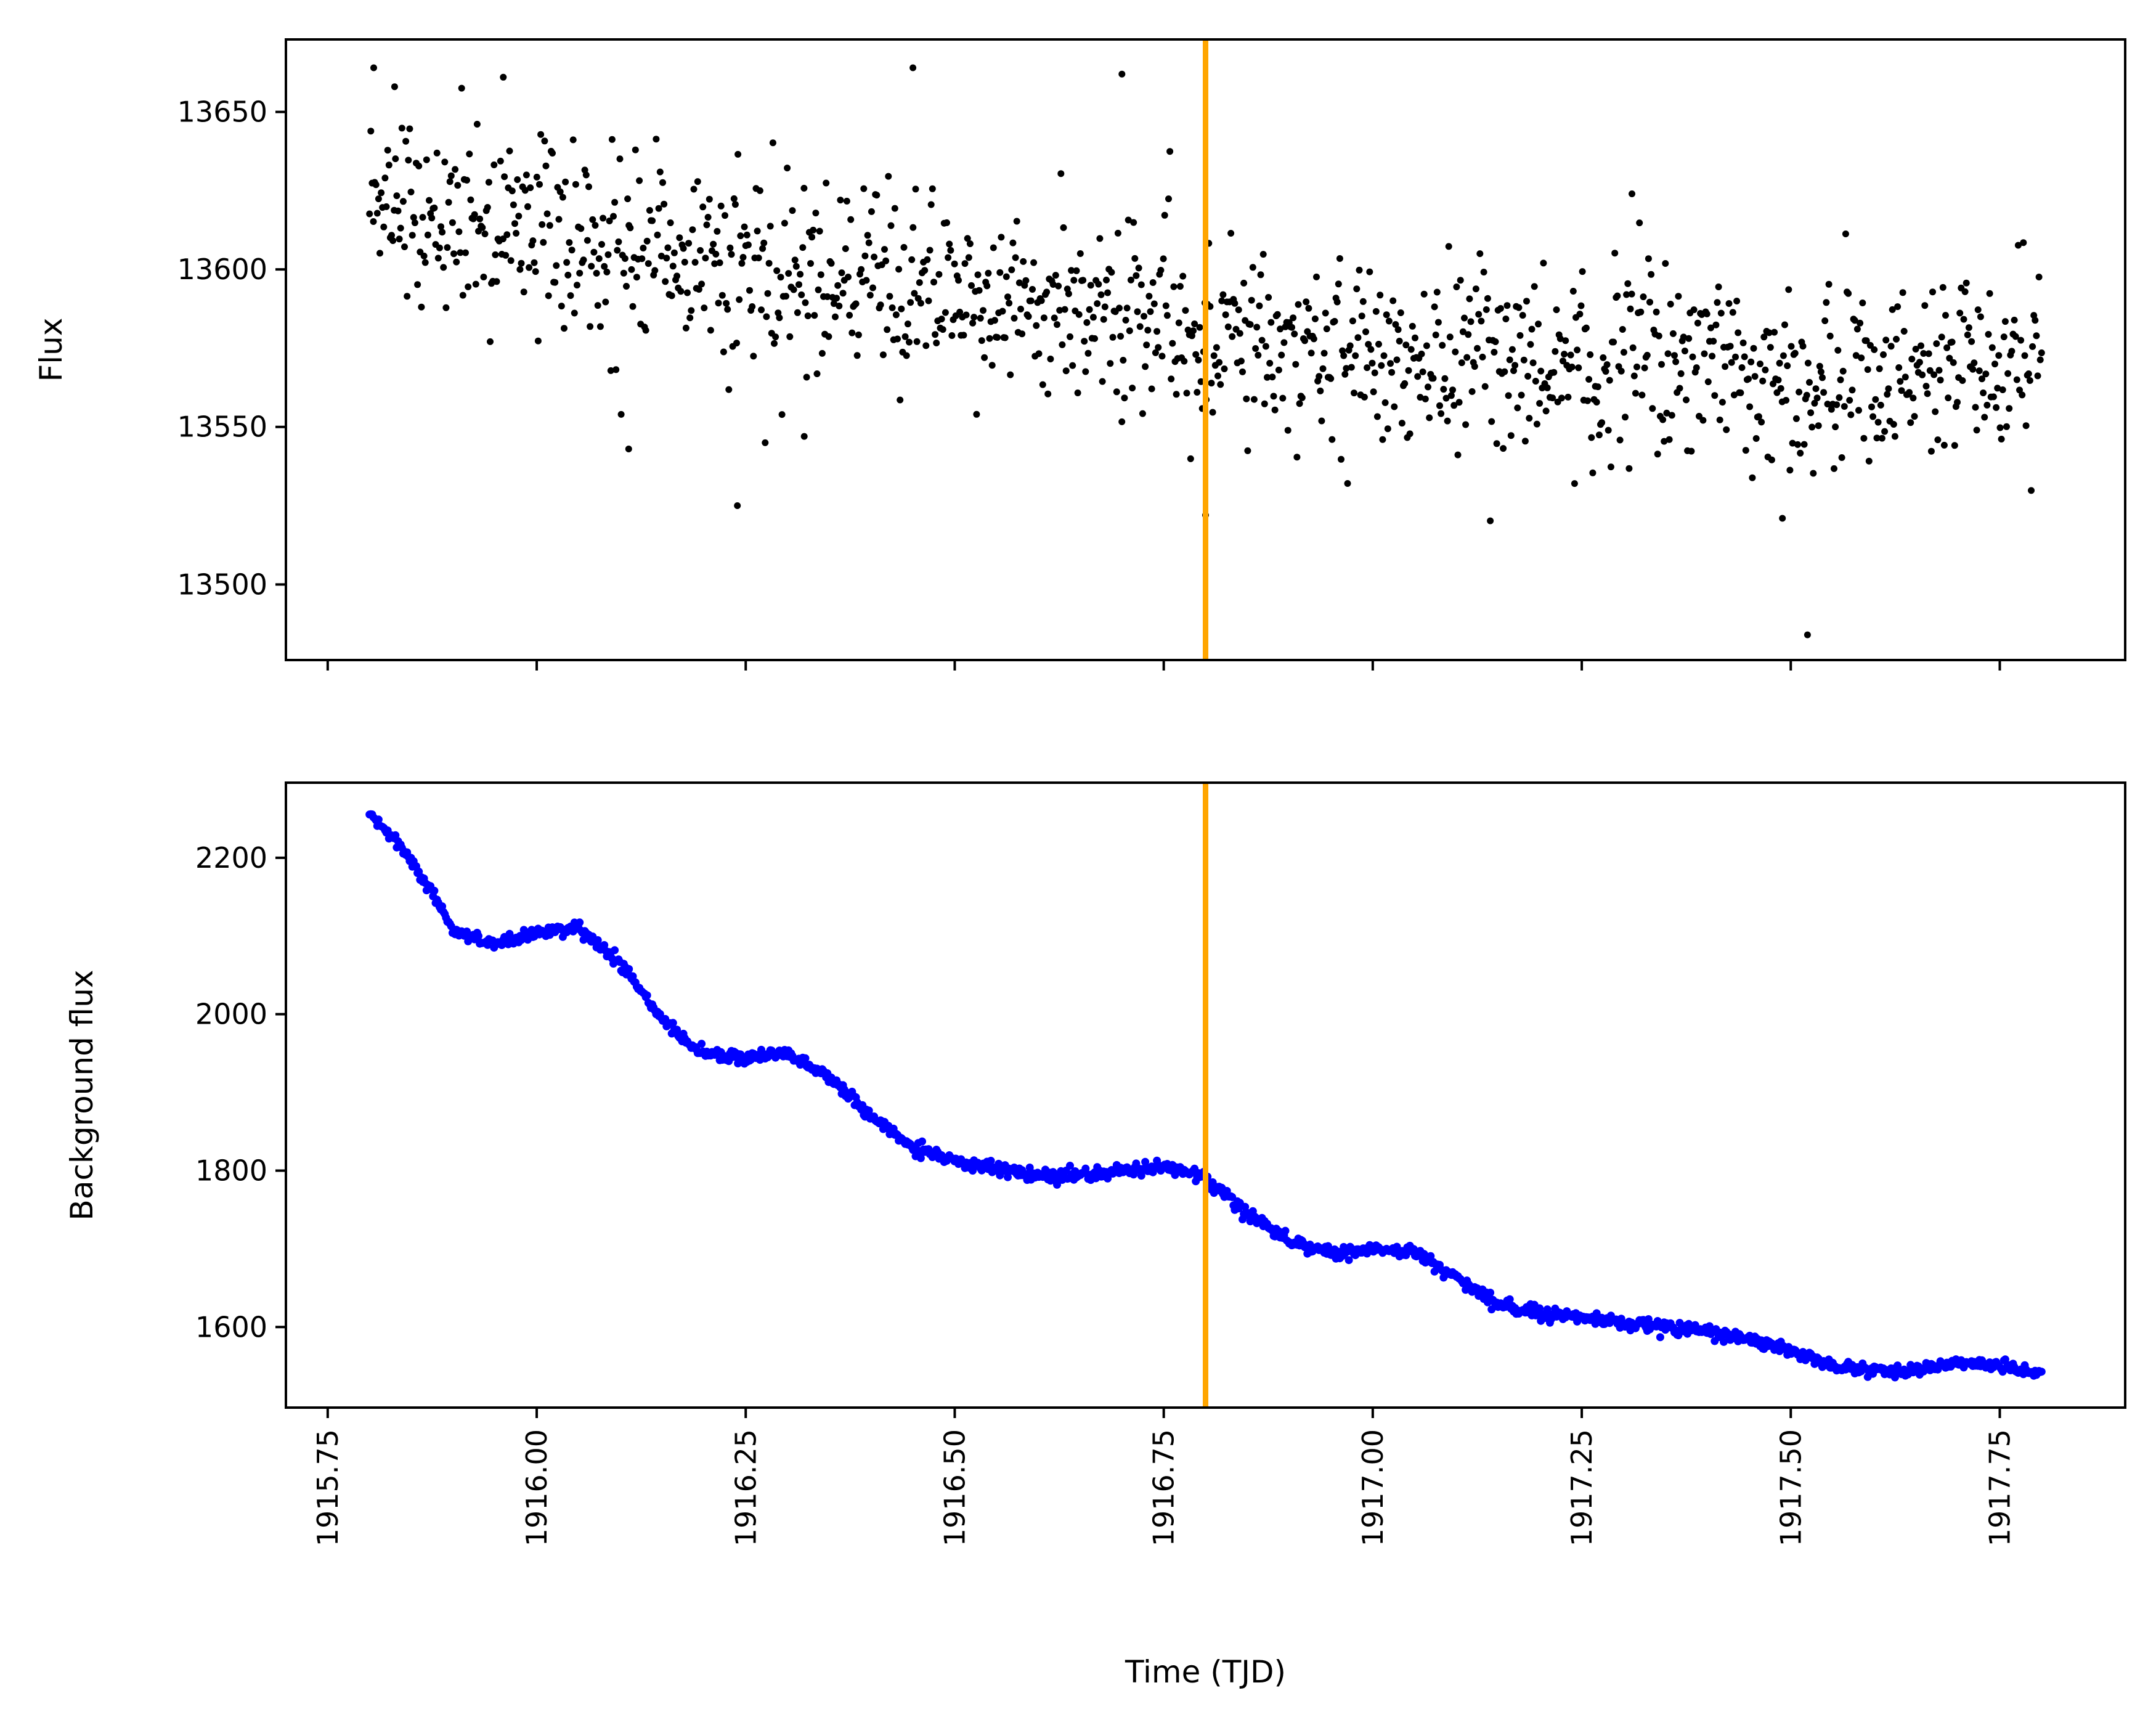  Describe the element at coordinates (222, 269) in the screenshot. I see `y-tick-label: 13600` at that location.